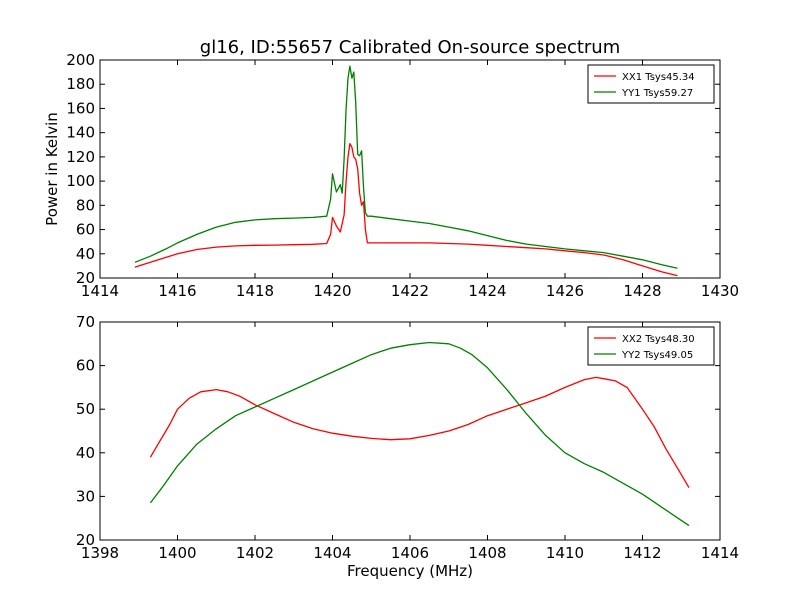 The image size is (800, 604). I want to click on y-tick-label: 30, so click(85, 496).